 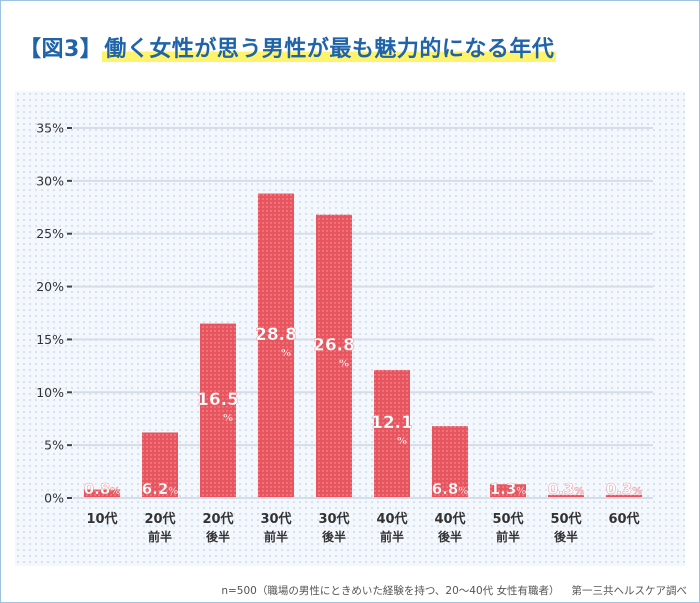 What do you see at coordinates (450, 489) in the screenshot?
I see `data-label: 6.8%` at bounding box center [450, 489].